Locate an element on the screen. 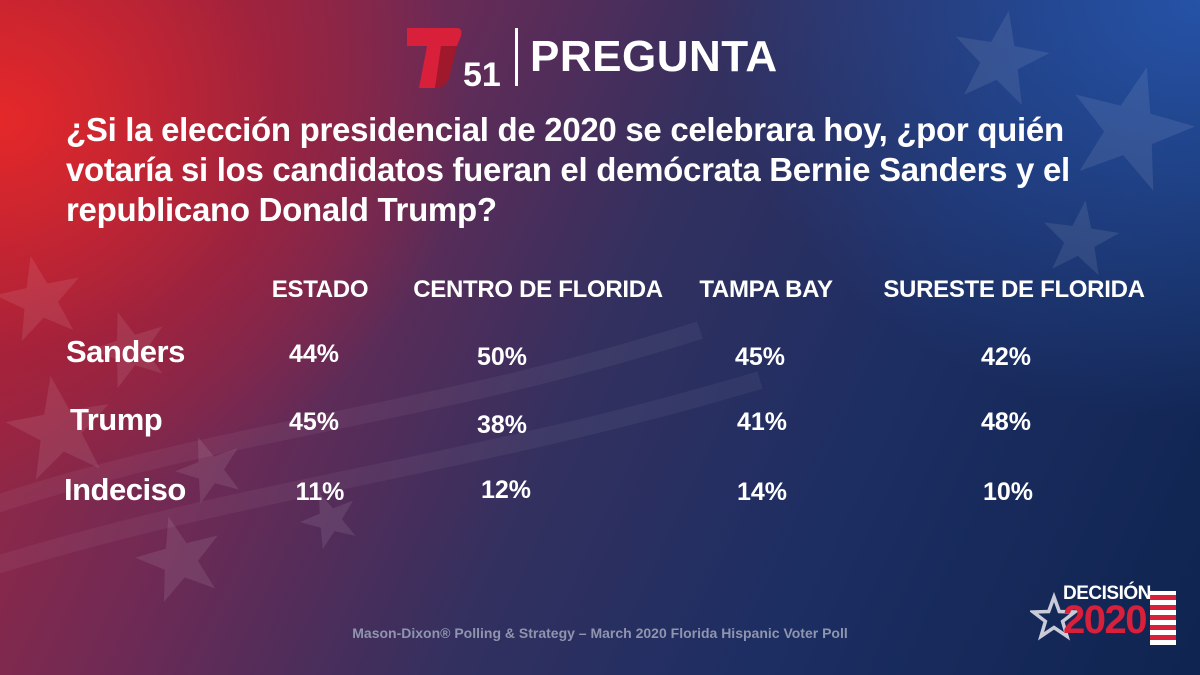  column-header-centro: CENTRO DE FLORIDA is located at coordinates (538, 289).